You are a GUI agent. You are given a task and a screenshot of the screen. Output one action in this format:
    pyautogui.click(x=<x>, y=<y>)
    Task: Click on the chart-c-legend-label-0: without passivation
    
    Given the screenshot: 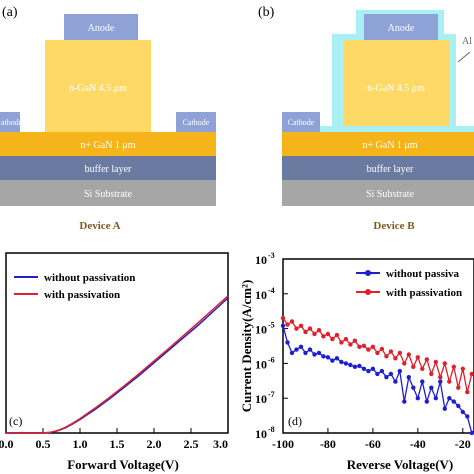 What is the action you would take?
    pyautogui.click(x=89, y=278)
    